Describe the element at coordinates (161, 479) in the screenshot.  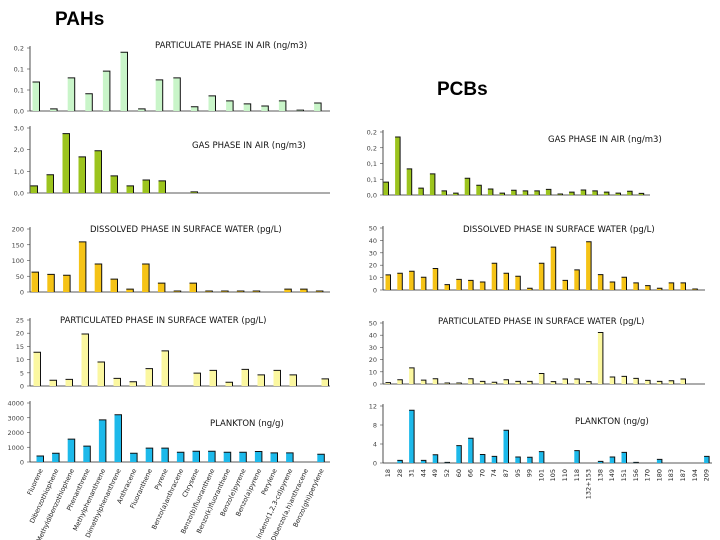
I see `x-category-label: Pyrene` at that location.